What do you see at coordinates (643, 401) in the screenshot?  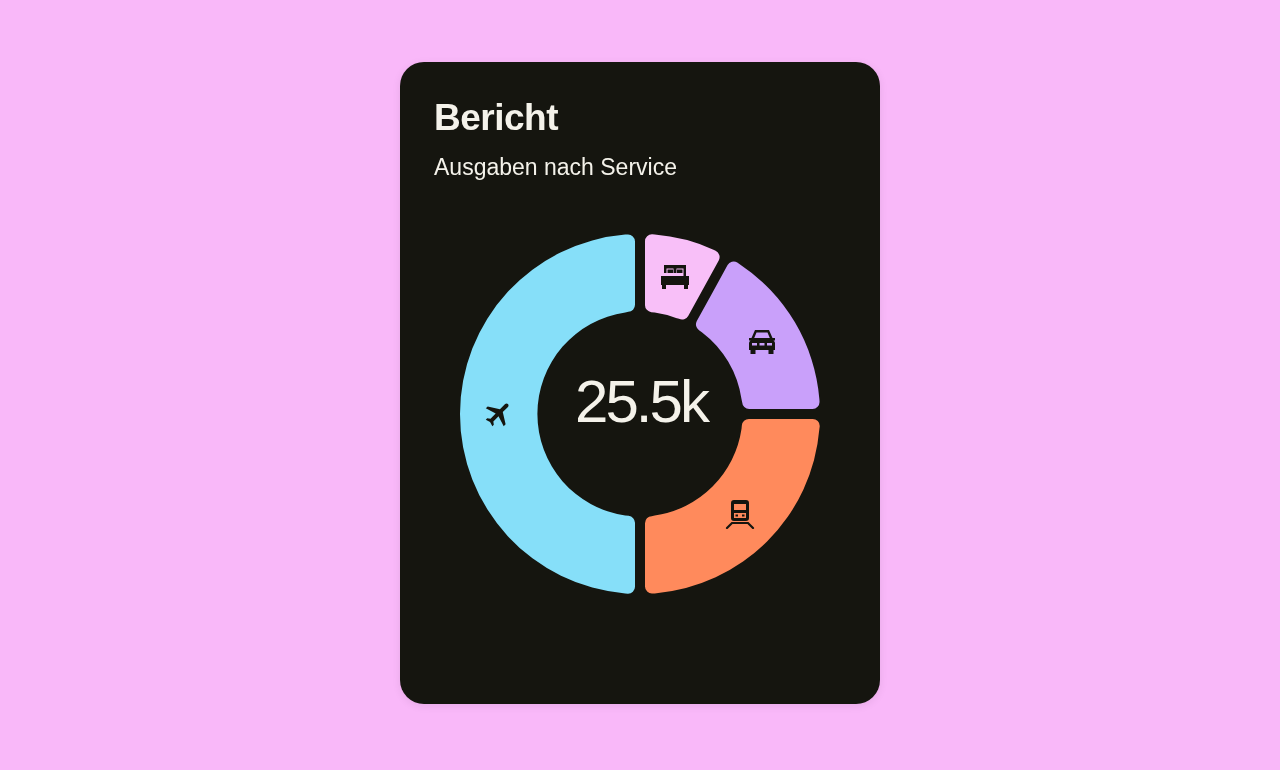 I see `text: 25.5k` at bounding box center [643, 401].